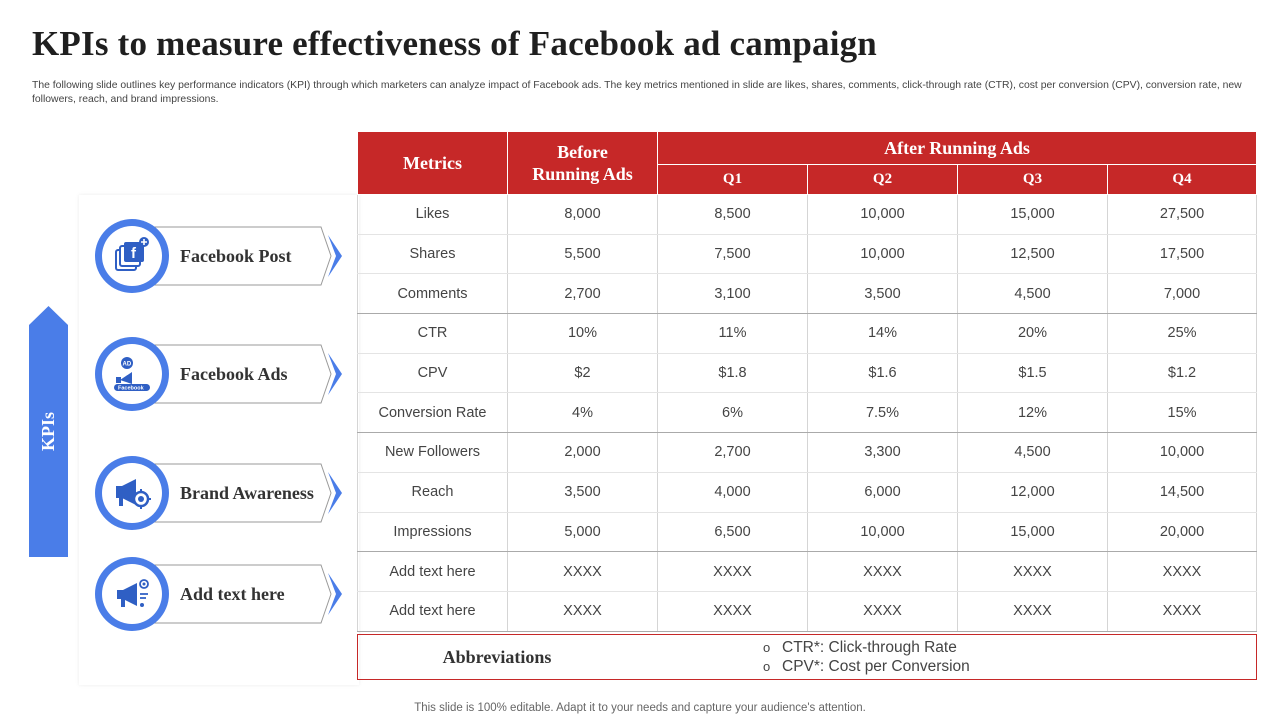  I want to click on table-row: CPV $2 $1.8 $1.6 $1.5 $1.2, so click(807, 373).